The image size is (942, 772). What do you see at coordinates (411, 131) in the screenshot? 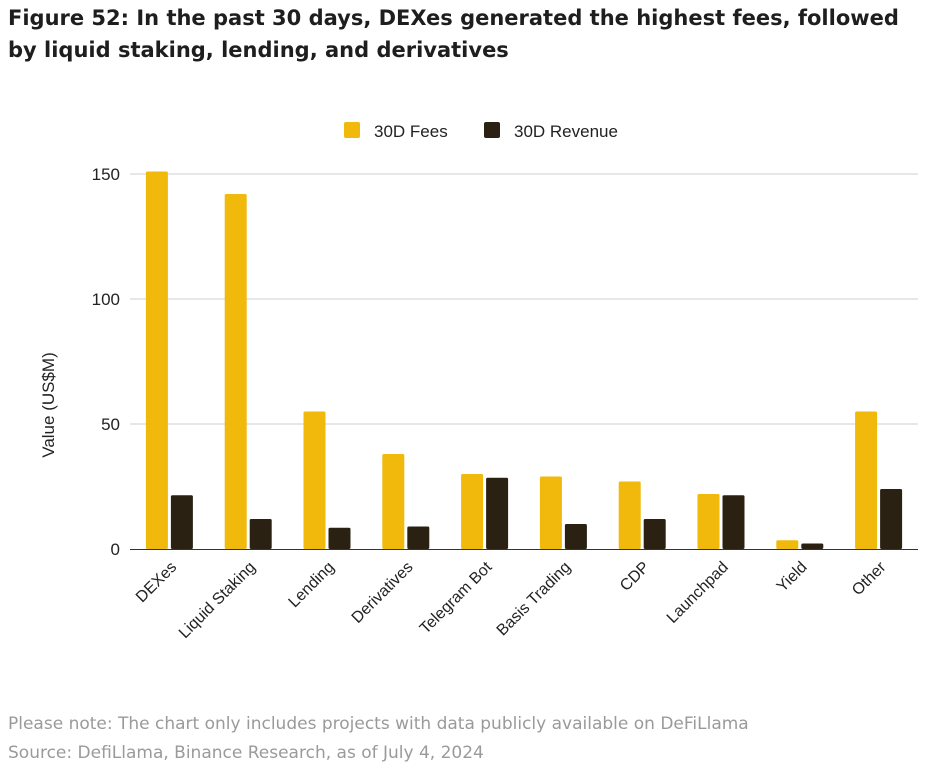
I see `legend-label: 30D Fees` at bounding box center [411, 131].